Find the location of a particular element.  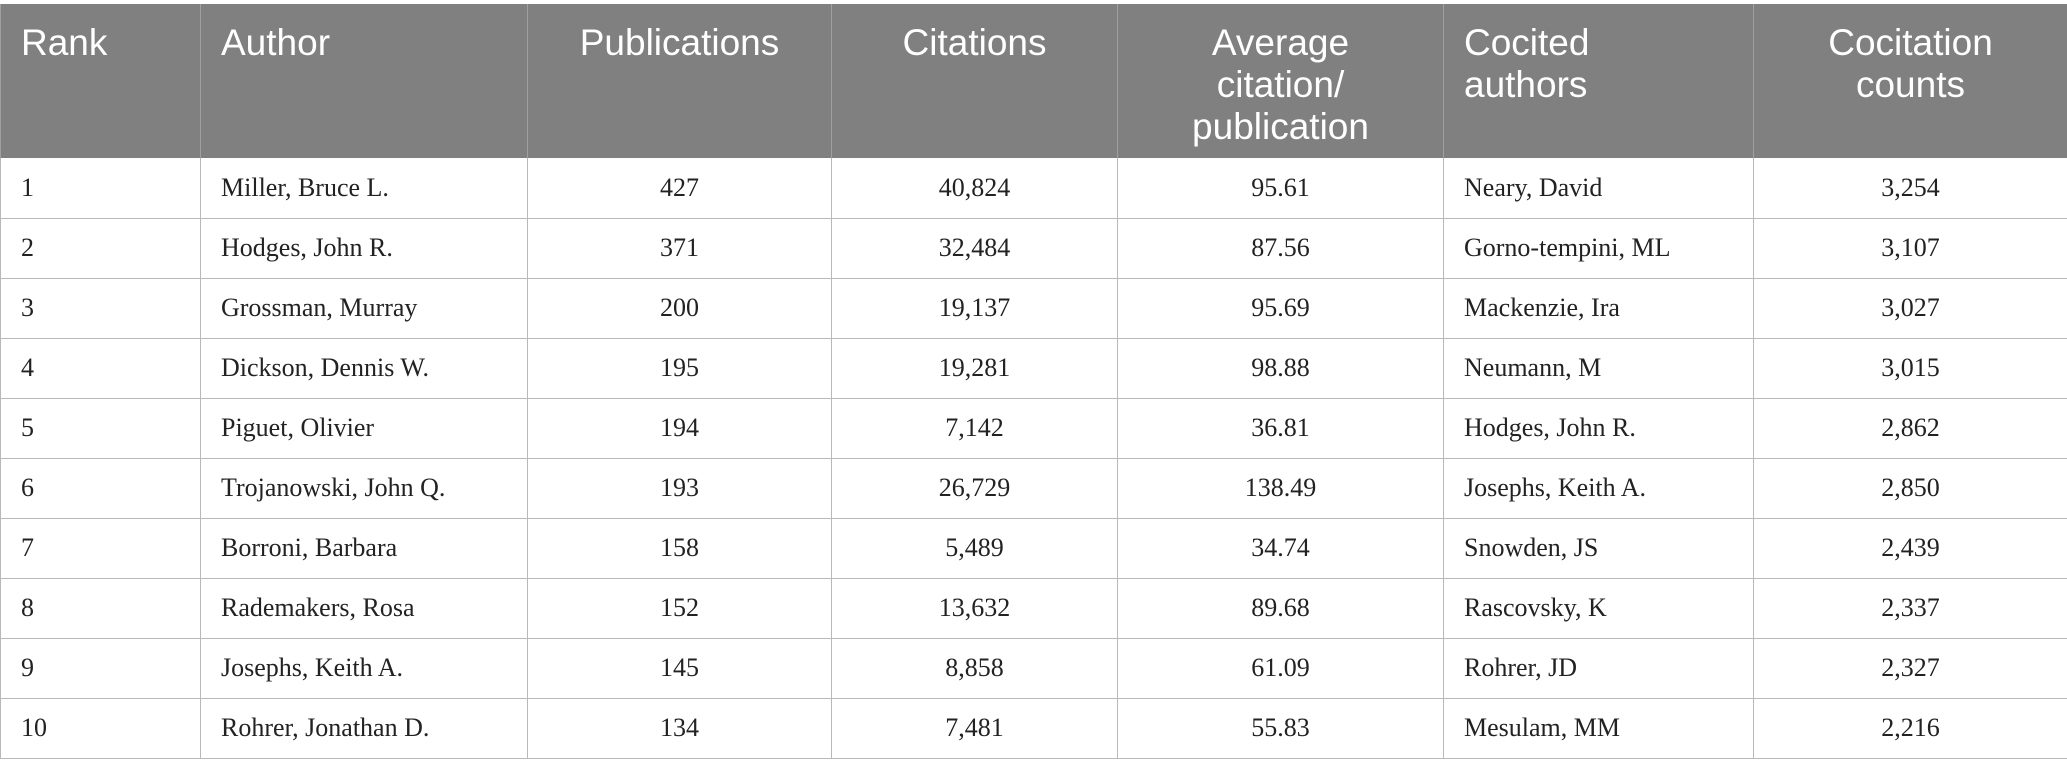

publications-cell: 371 is located at coordinates (679, 248).